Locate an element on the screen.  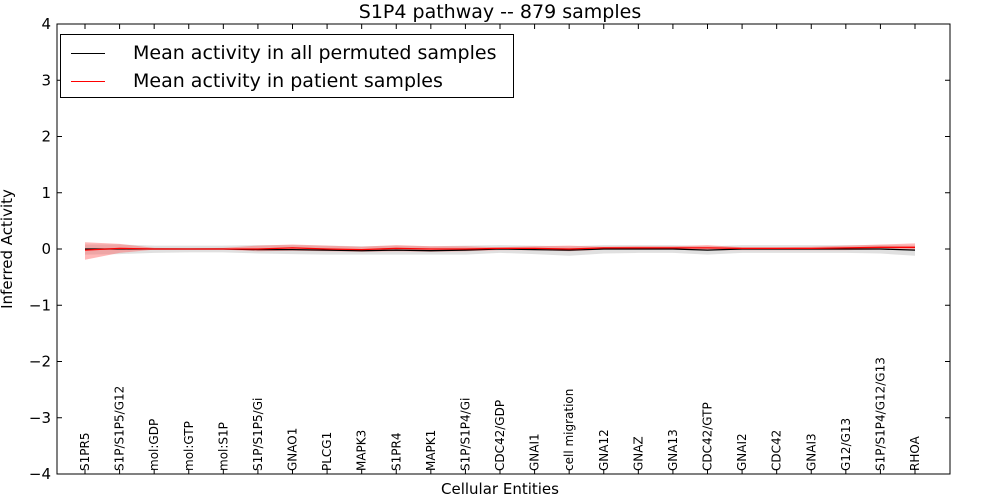
x-tick-label-24: RHOA is located at coordinates (915, 453).